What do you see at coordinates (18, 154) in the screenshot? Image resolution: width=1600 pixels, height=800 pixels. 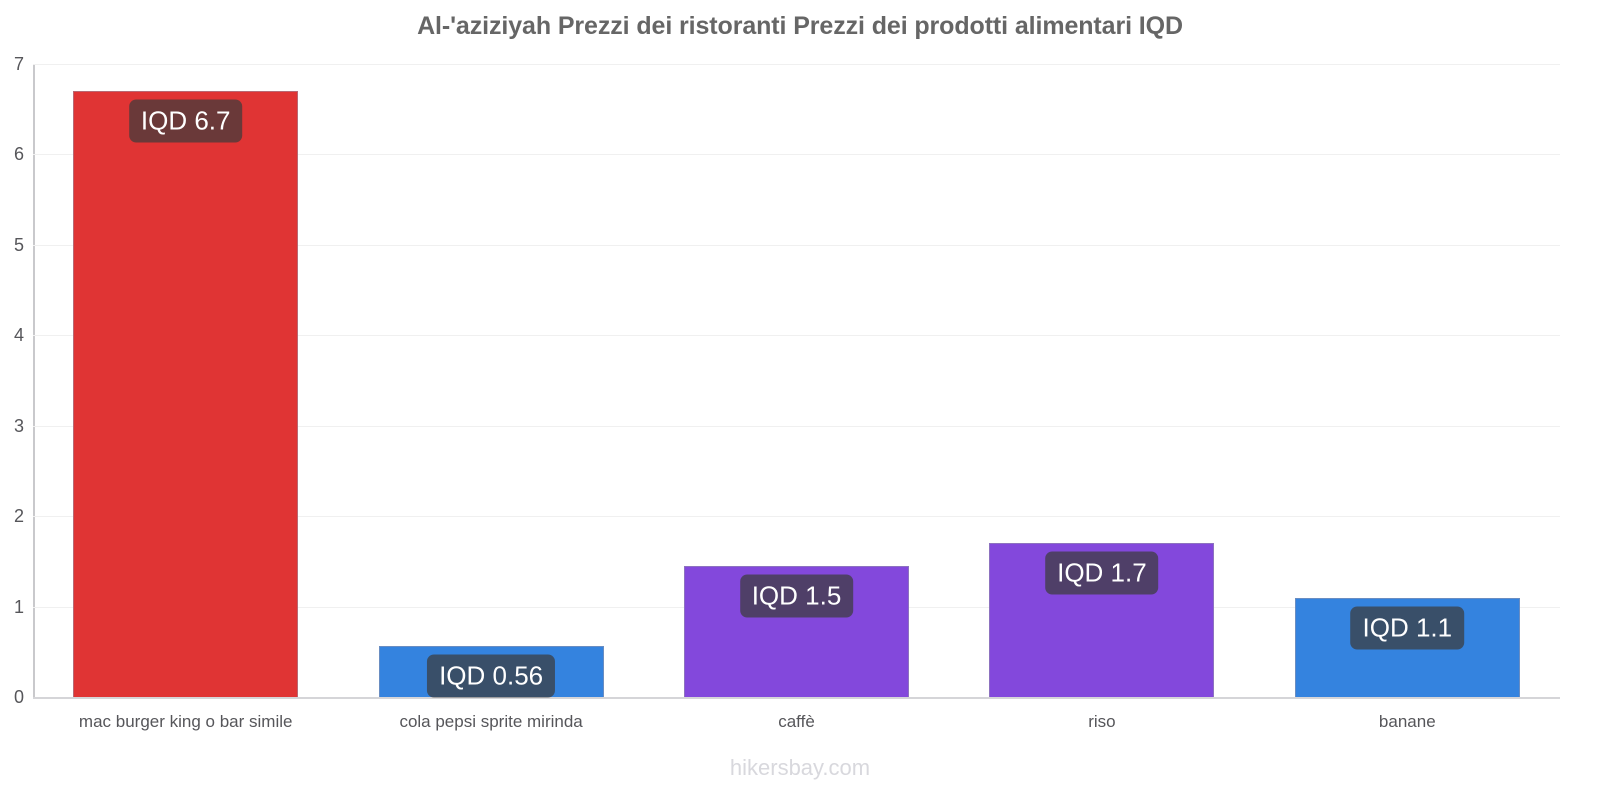 I see `y-axis-tick-label: 6` at bounding box center [18, 154].